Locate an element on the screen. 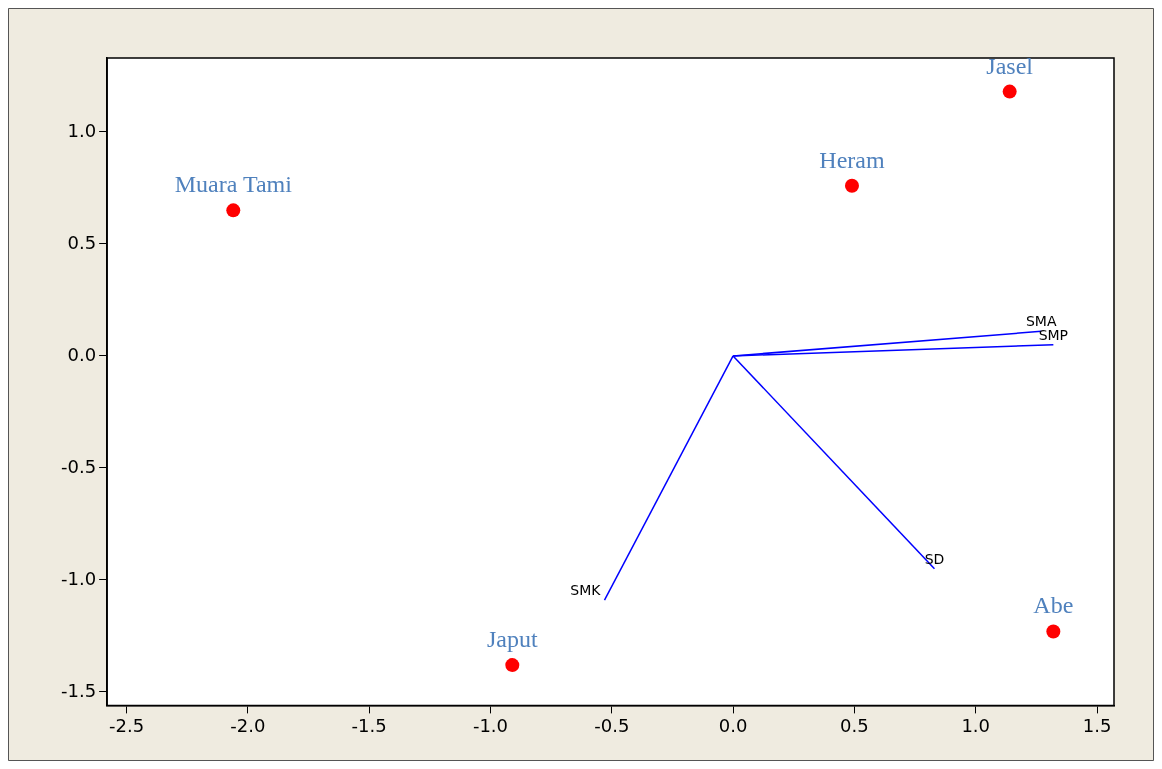 This screenshot has height=769, width=1162. x-tick-label: 1.5 is located at coordinates (1097, 725).